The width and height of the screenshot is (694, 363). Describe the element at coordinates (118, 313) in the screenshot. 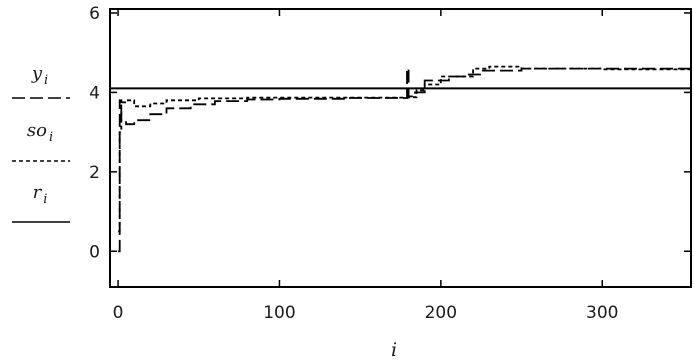

I see `x-tick-label: 0` at that location.